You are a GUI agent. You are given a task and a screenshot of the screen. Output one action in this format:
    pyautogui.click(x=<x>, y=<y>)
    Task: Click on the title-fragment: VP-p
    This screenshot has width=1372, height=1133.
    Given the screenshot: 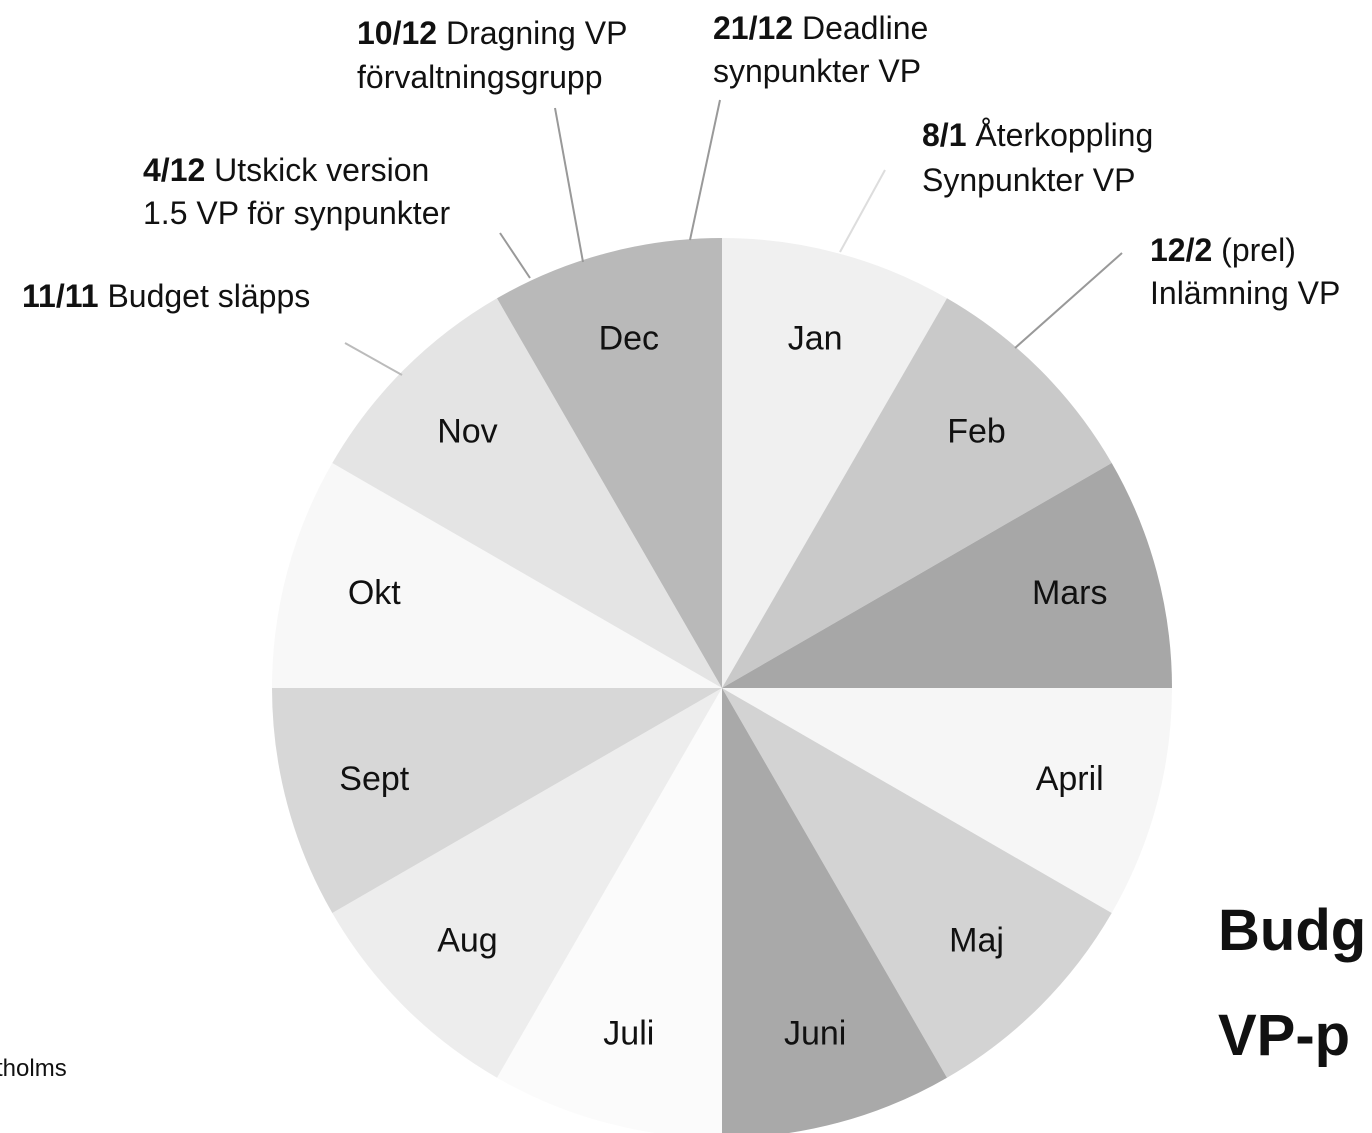 What is the action you would take?
    pyautogui.click(x=1284, y=1035)
    